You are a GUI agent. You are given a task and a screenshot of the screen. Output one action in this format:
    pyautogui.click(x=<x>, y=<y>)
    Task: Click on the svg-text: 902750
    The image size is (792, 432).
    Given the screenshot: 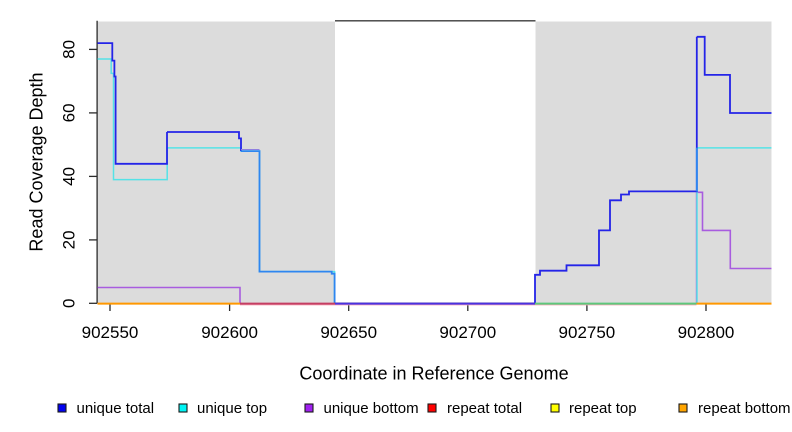 What is the action you would take?
    pyautogui.click(x=587, y=332)
    